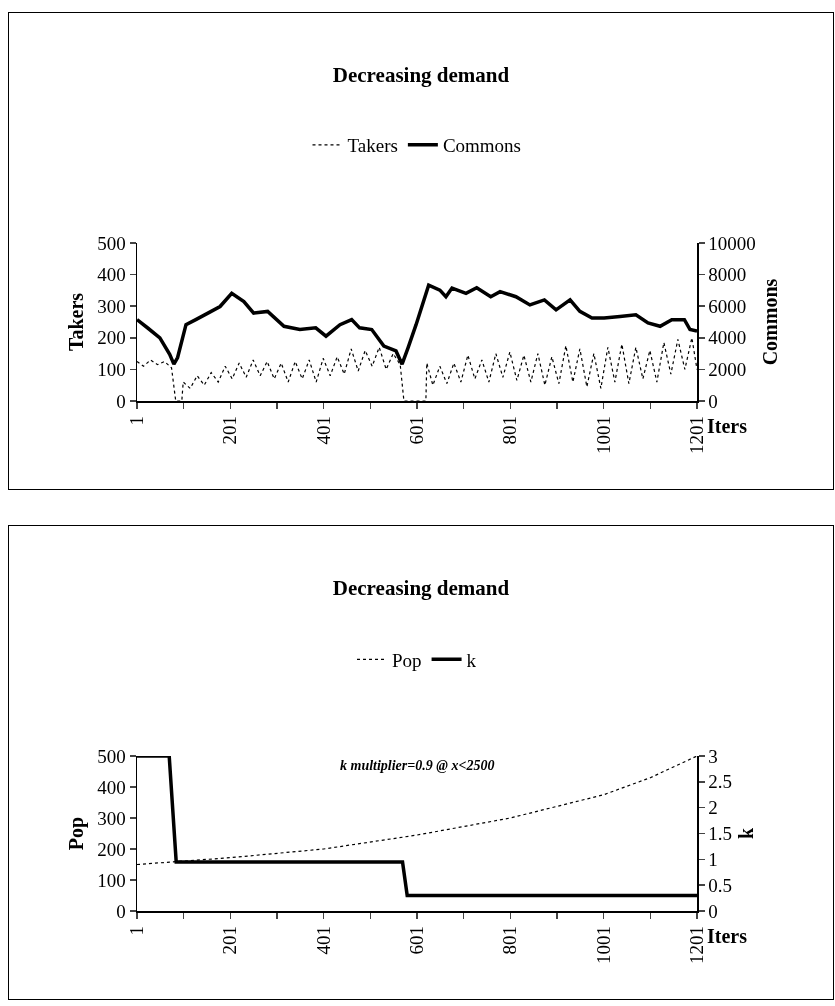 The height and width of the screenshot is (1006, 835). I want to click on y2-tick-label: 6000, so click(727, 306).